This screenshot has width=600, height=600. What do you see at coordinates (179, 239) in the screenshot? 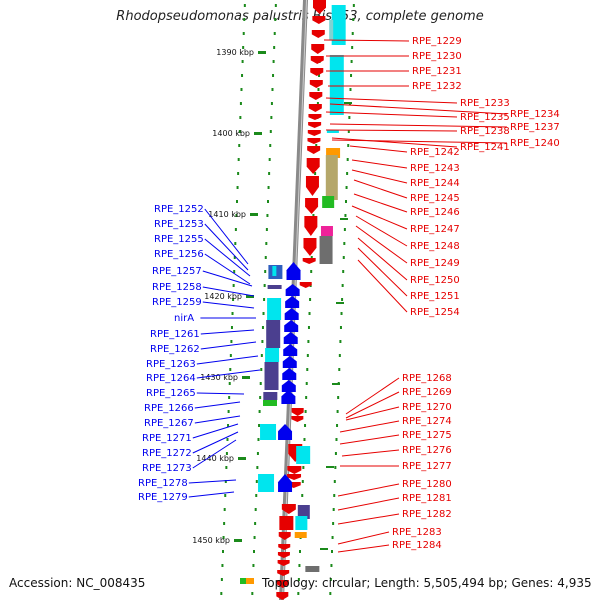
I see `left-gene-label: RPE_1255` at bounding box center [179, 239].